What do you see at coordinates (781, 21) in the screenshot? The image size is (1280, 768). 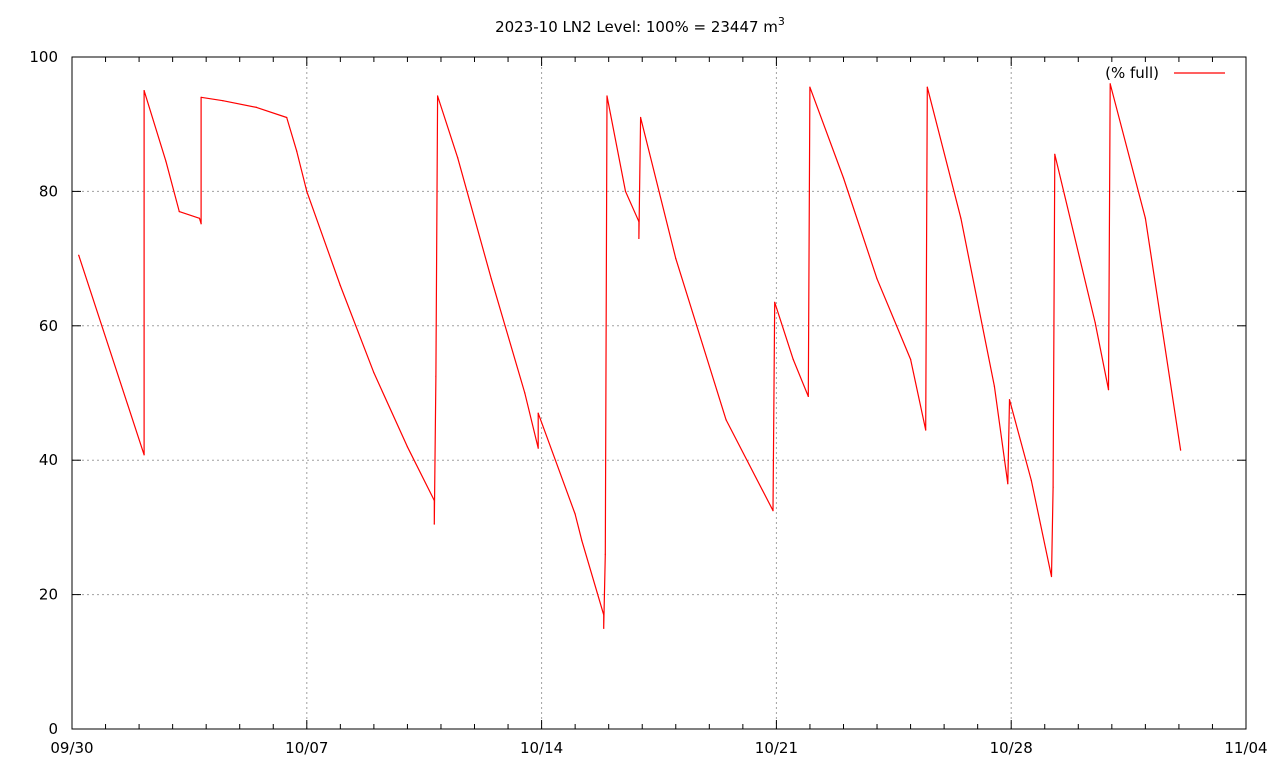 I see `chart-title-superscript: 3` at bounding box center [781, 21].